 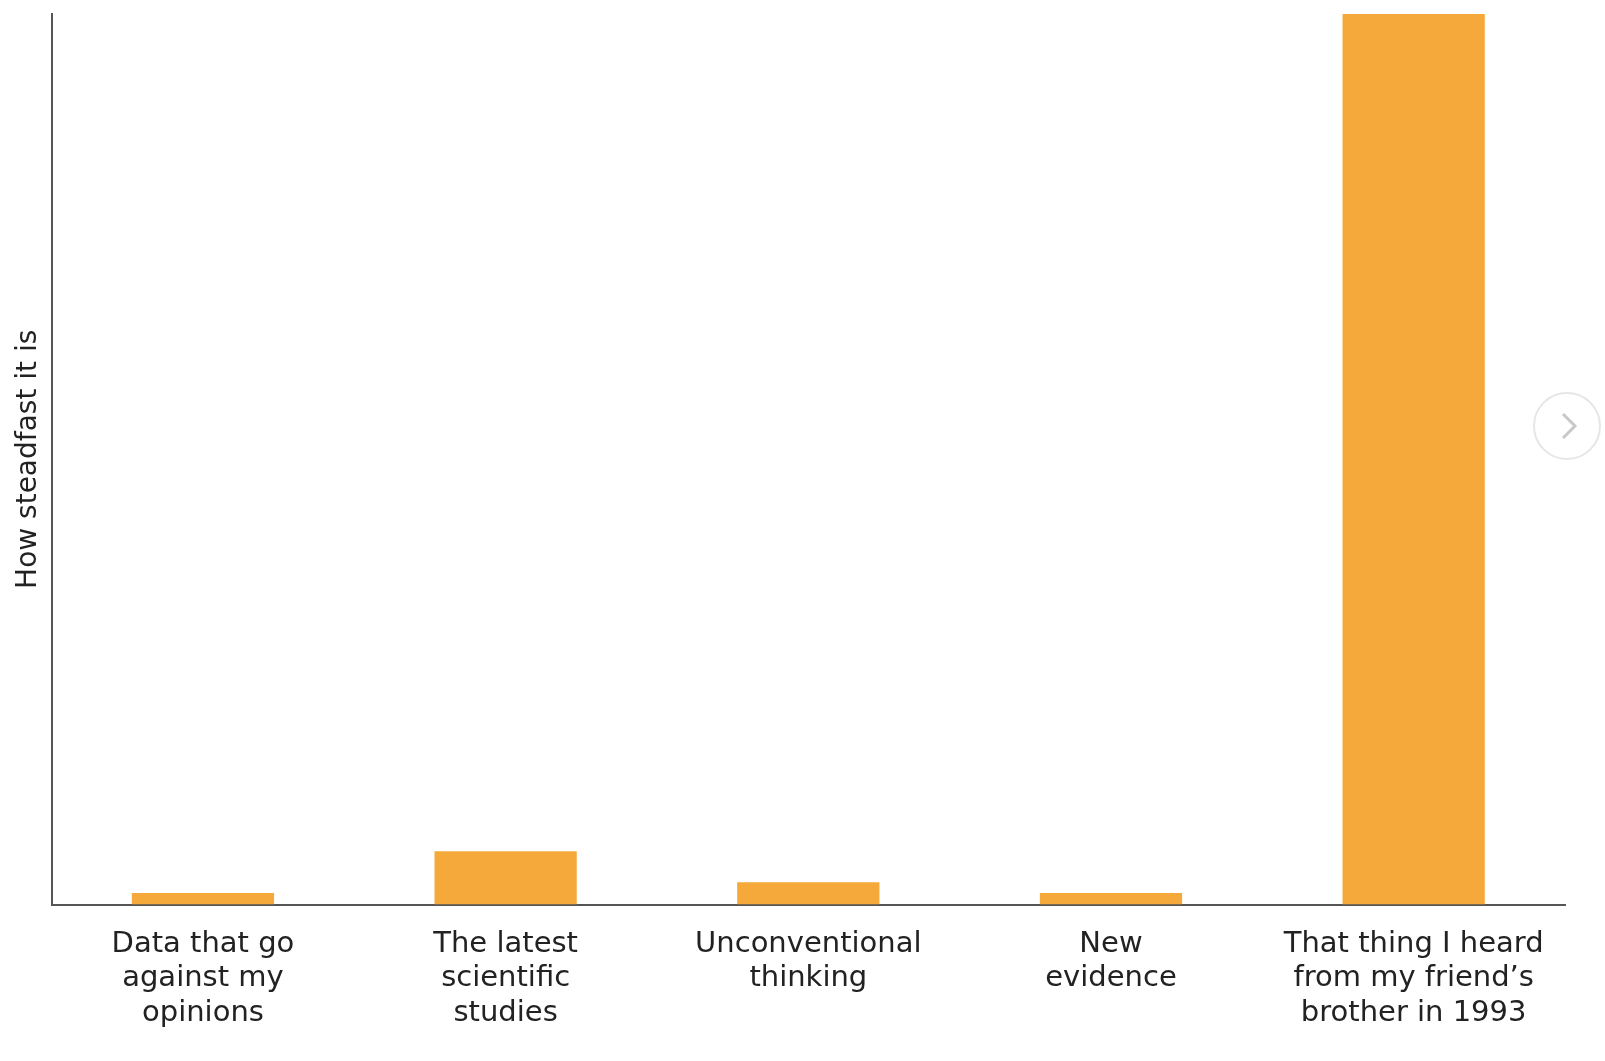 What do you see at coordinates (1111, 959) in the screenshot?
I see `x-tick-label: New evidence` at bounding box center [1111, 959].